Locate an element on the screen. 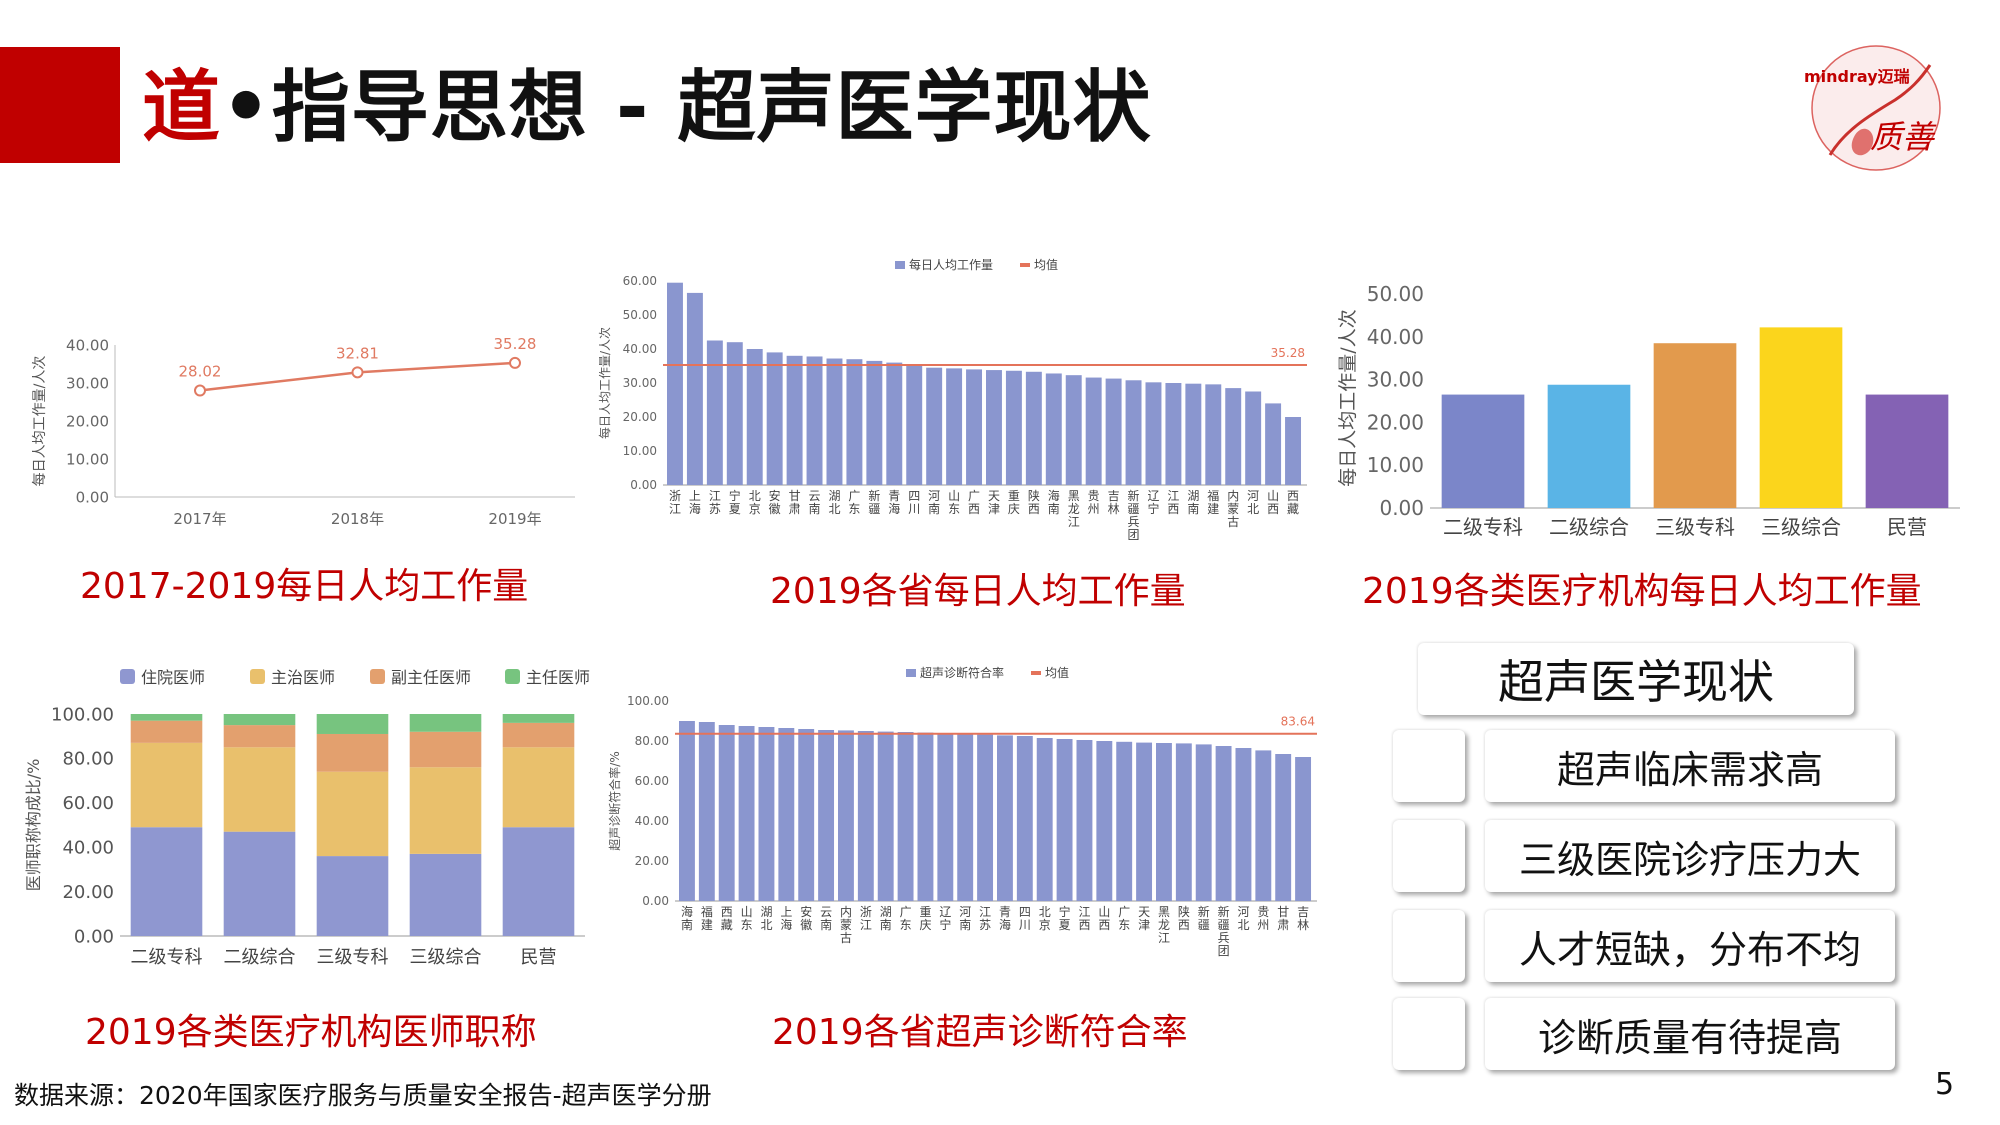 This screenshot has width=2000, height=1125. summary-item: 超声临床需求高 is located at coordinates (1690, 766).